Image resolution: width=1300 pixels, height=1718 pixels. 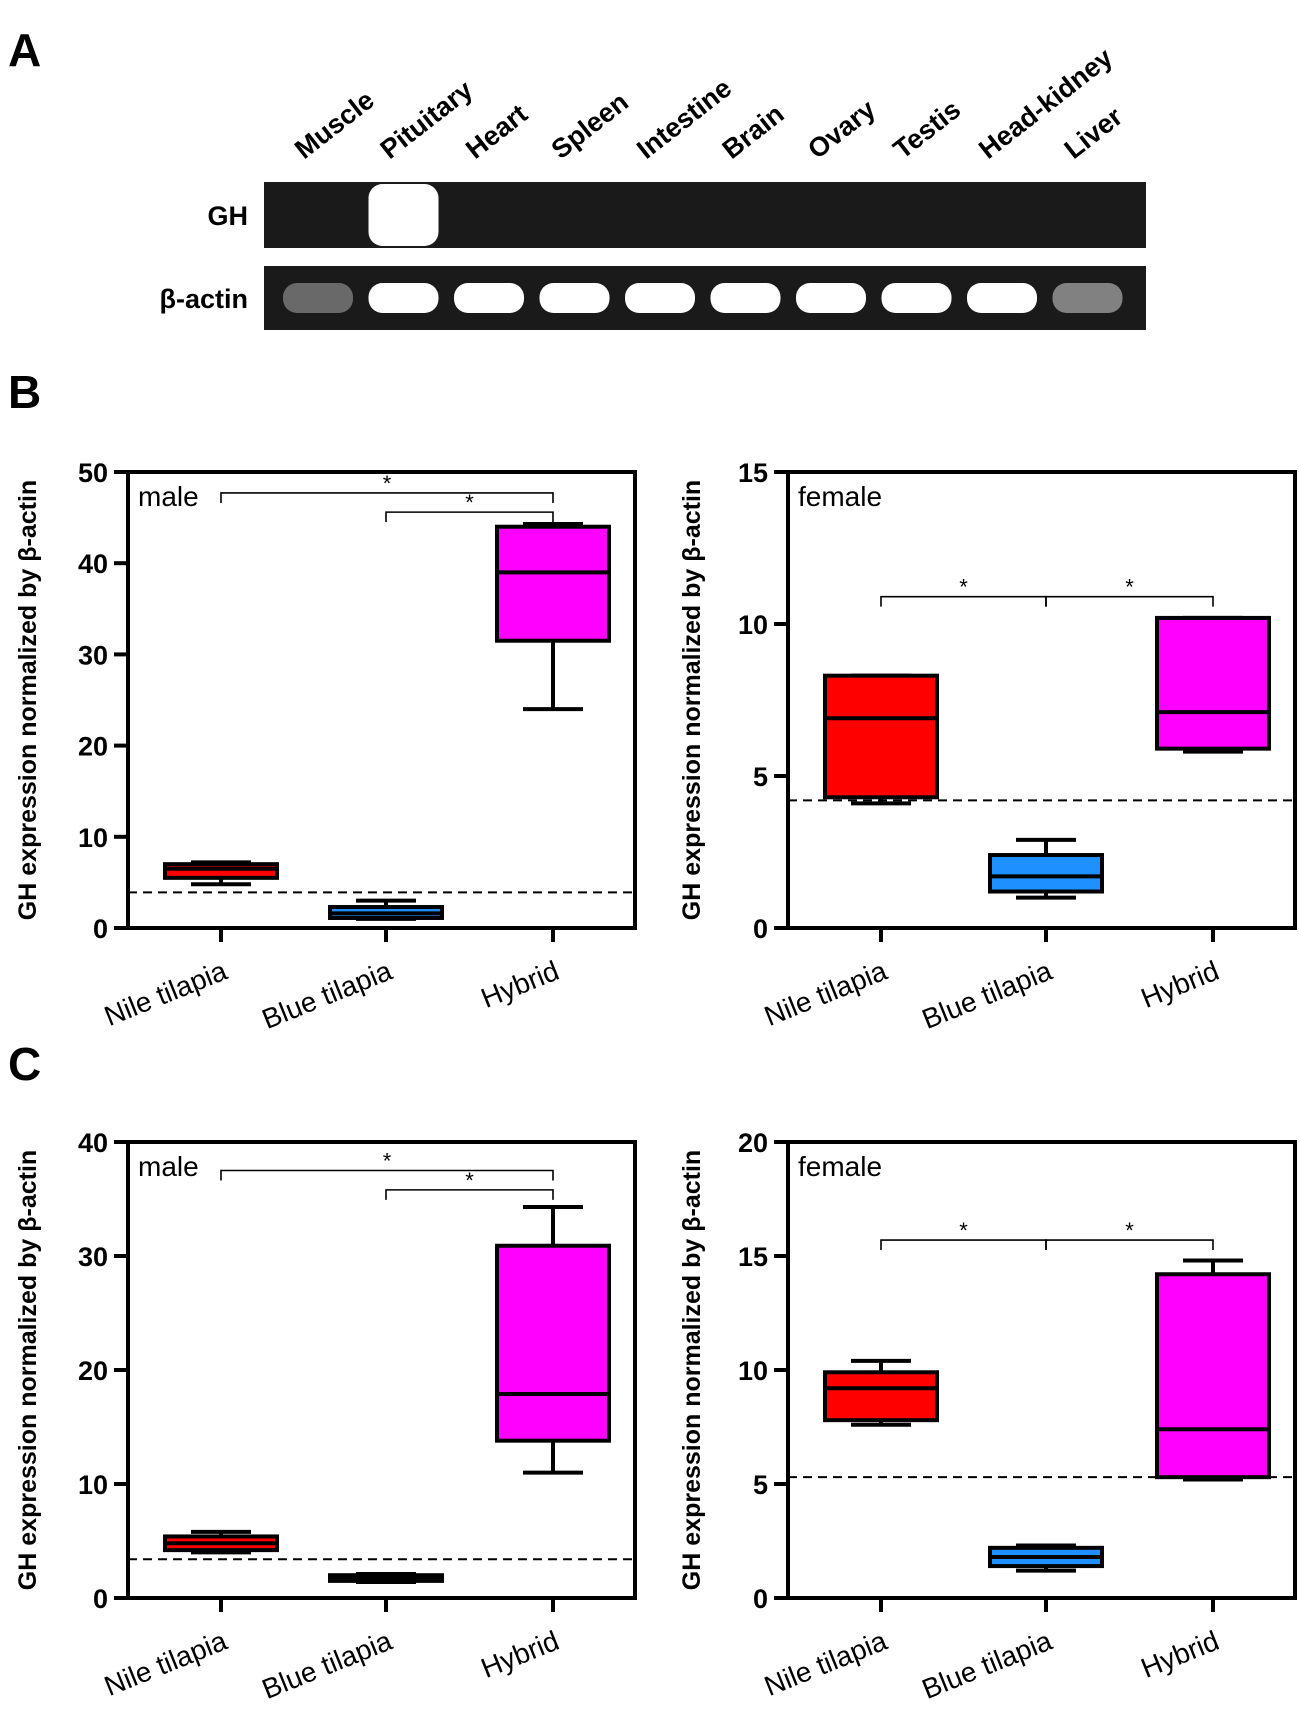 I want to click on plot-frame, so click(x=381, y=700).